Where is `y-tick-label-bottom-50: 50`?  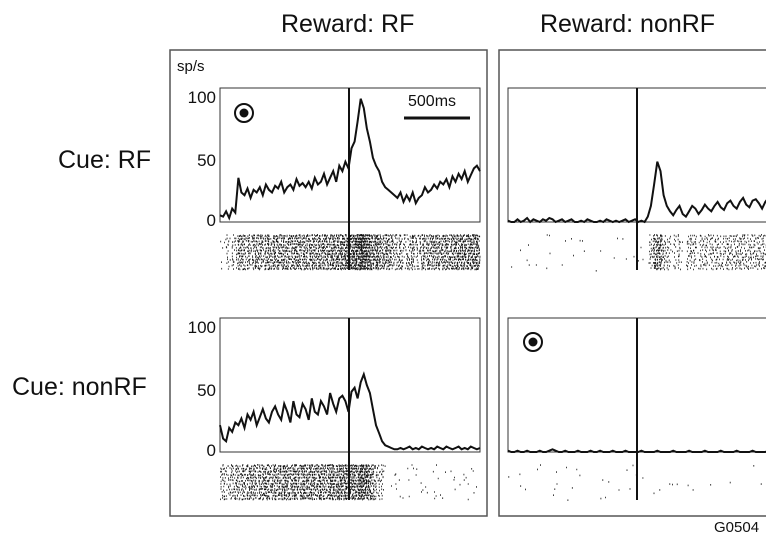 y-tick-label-bottom-50: 50 is located at coordinates (206, 390).